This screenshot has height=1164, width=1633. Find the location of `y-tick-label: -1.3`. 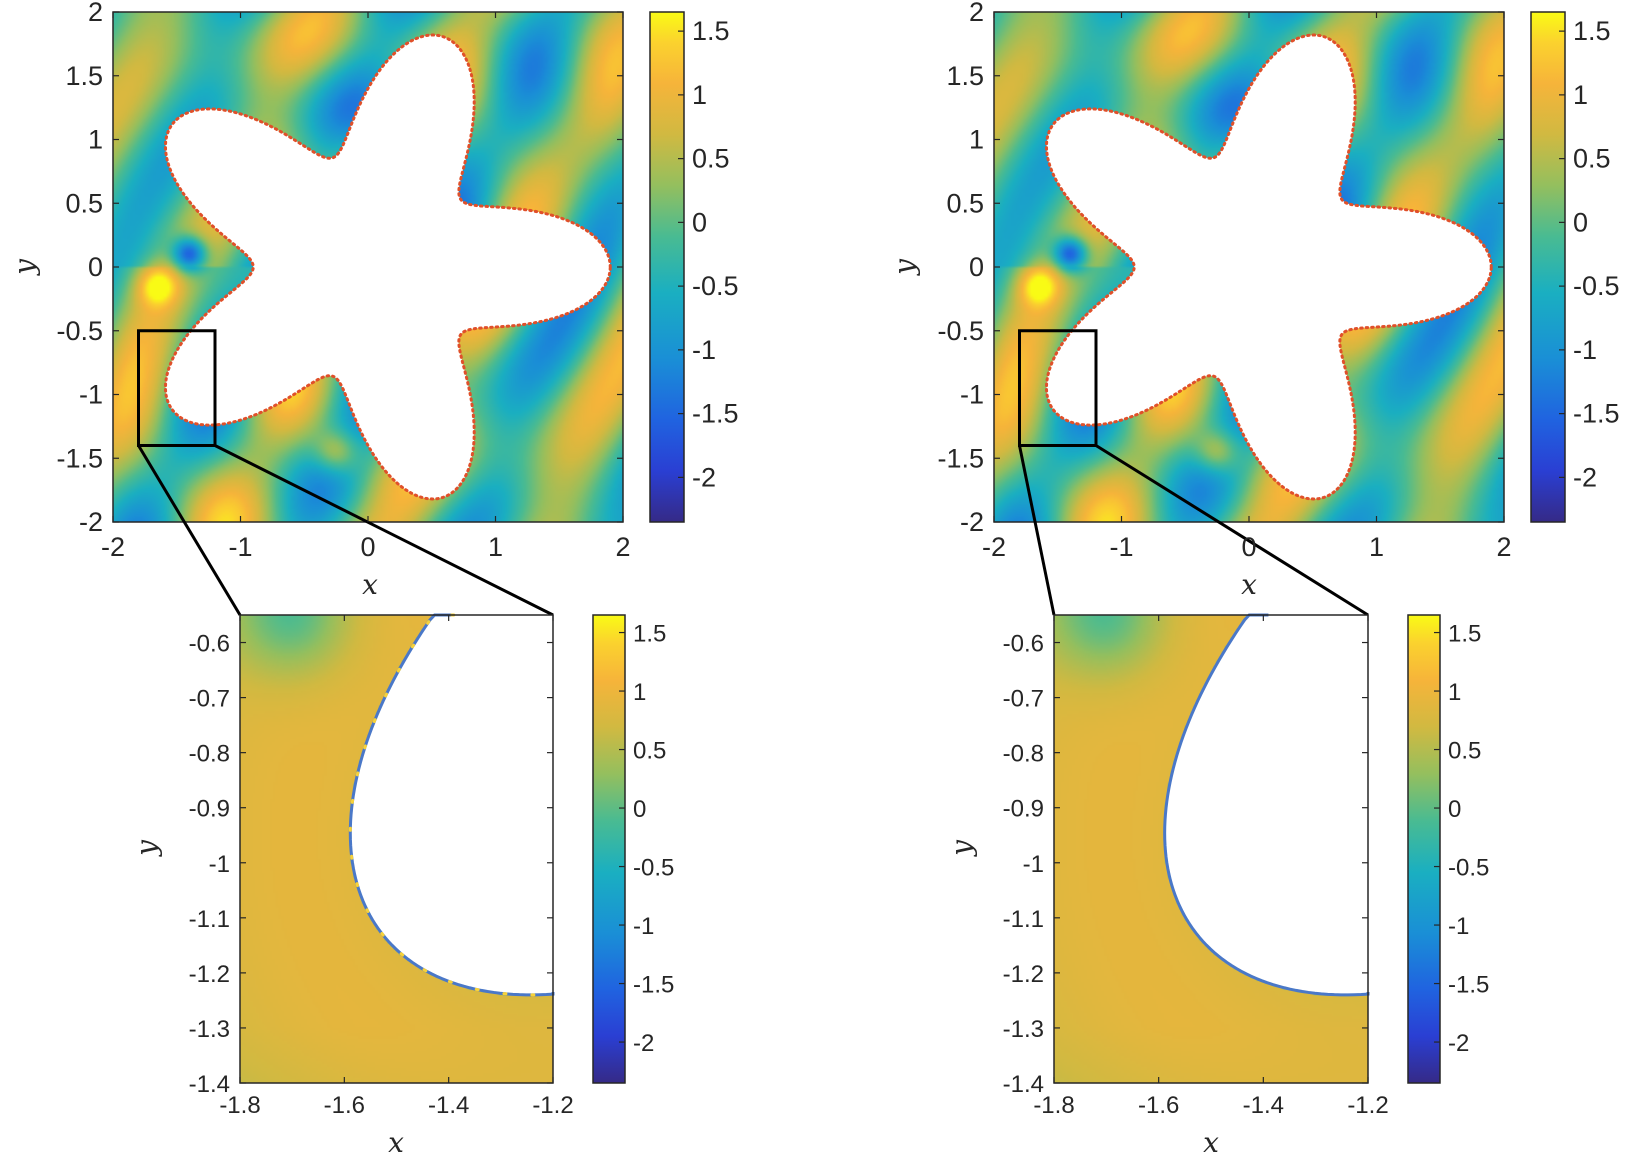

y-tick-label: -1.3 is located at coordinates (1023, 1029).